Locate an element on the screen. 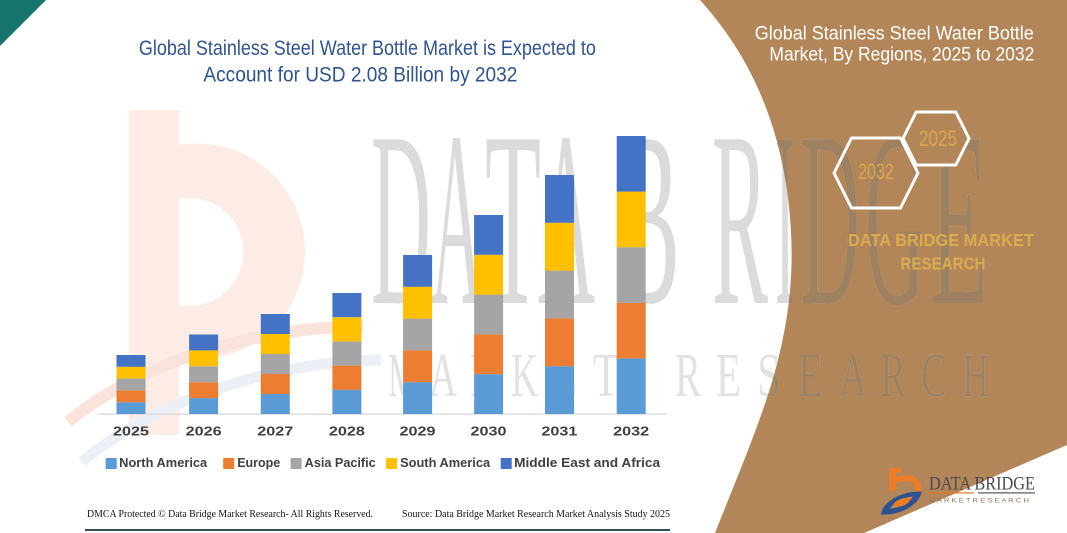  svg-text: K is located at coordinates (524, 376).